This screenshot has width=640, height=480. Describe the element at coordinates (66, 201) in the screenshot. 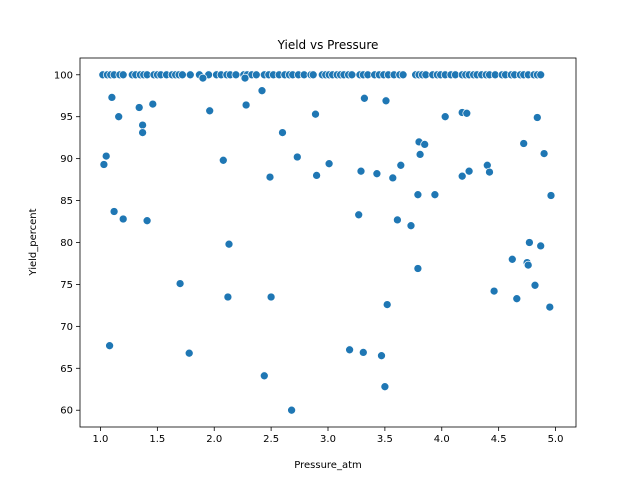

I see `y-tick-label: 85` at that location.